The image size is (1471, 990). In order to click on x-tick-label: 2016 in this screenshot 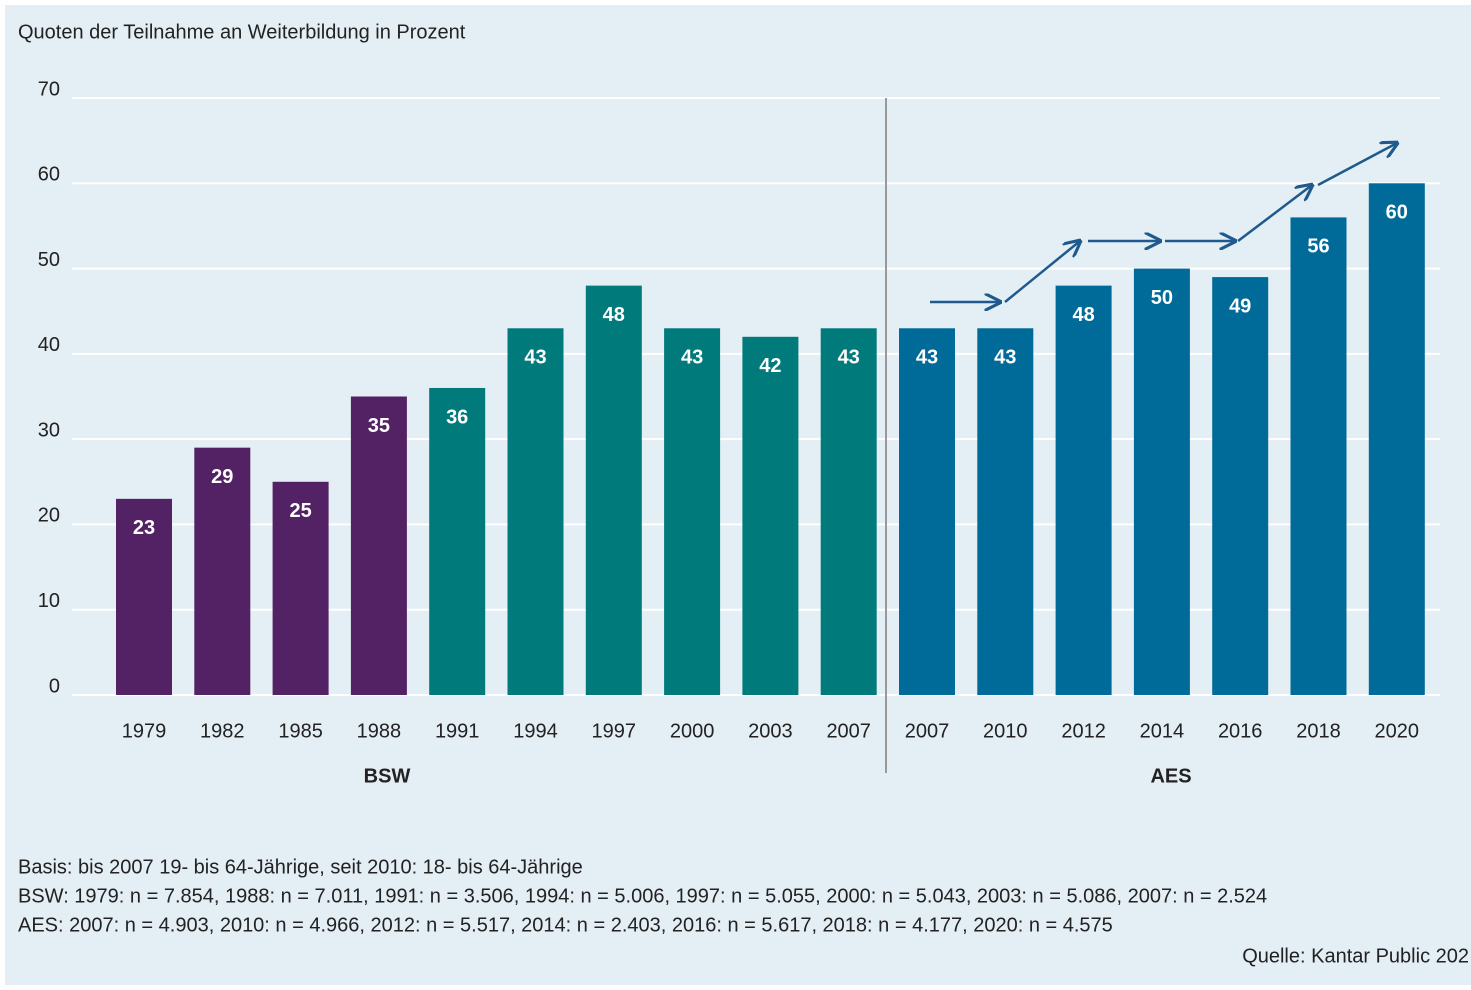, I will do `click(1240, 731)`.